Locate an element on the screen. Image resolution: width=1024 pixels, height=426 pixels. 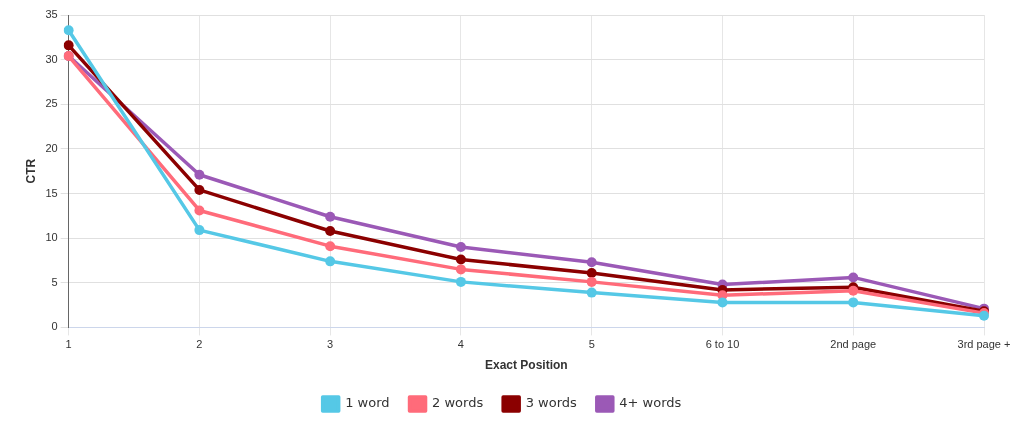
x-axis-title: Exact Position is located at coordinates (526, 365).